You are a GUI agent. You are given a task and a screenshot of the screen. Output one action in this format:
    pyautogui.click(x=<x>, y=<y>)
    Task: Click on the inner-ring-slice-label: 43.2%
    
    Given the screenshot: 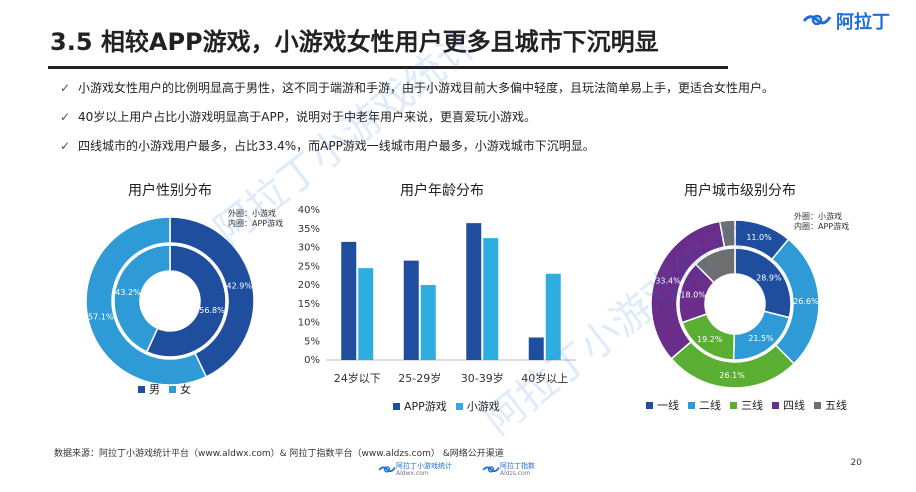 What is the action you would take?
    pyautogui.click(x=128, y=292)
    